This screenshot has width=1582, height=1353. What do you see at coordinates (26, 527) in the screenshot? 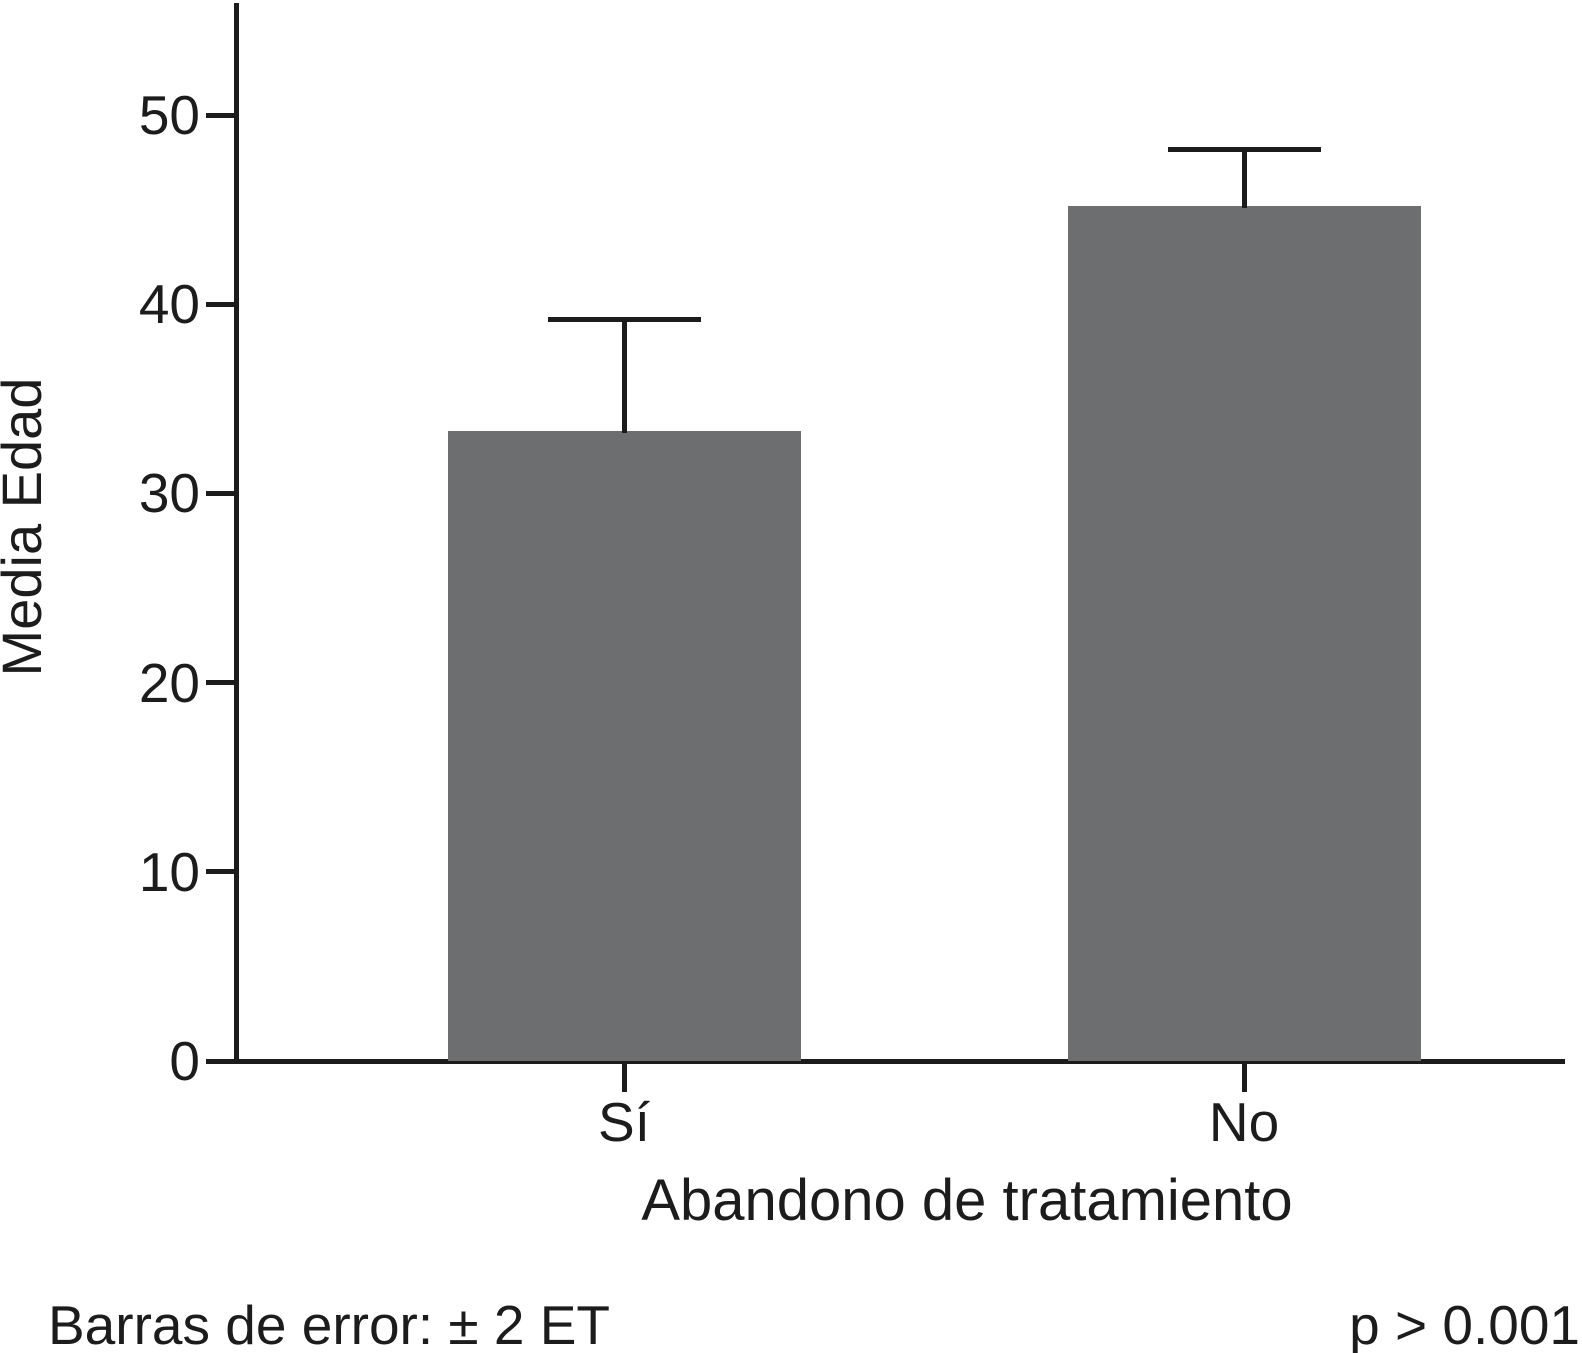
I see `y-axis-title: Media Edad` at bounding box center [26, 527].